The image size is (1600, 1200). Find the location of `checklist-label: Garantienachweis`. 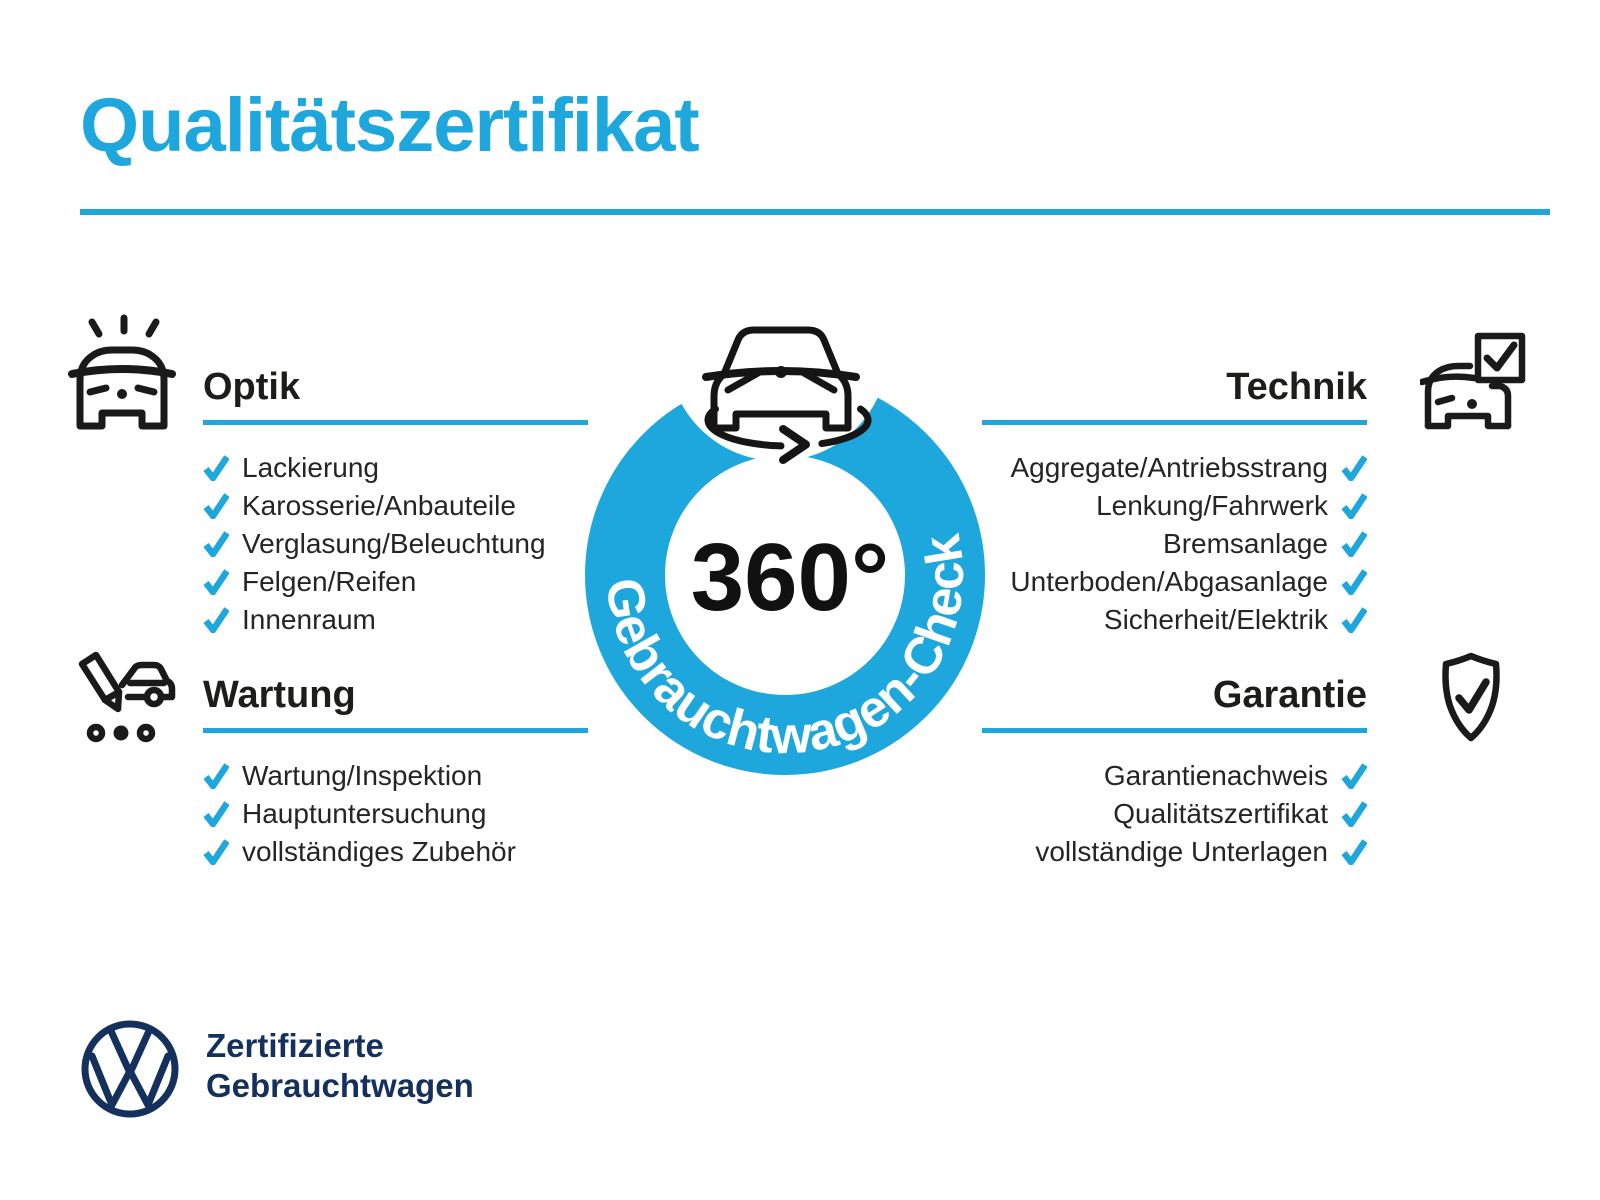

checklist-label: Garantienachweis is located at coordinates (1215, 775).